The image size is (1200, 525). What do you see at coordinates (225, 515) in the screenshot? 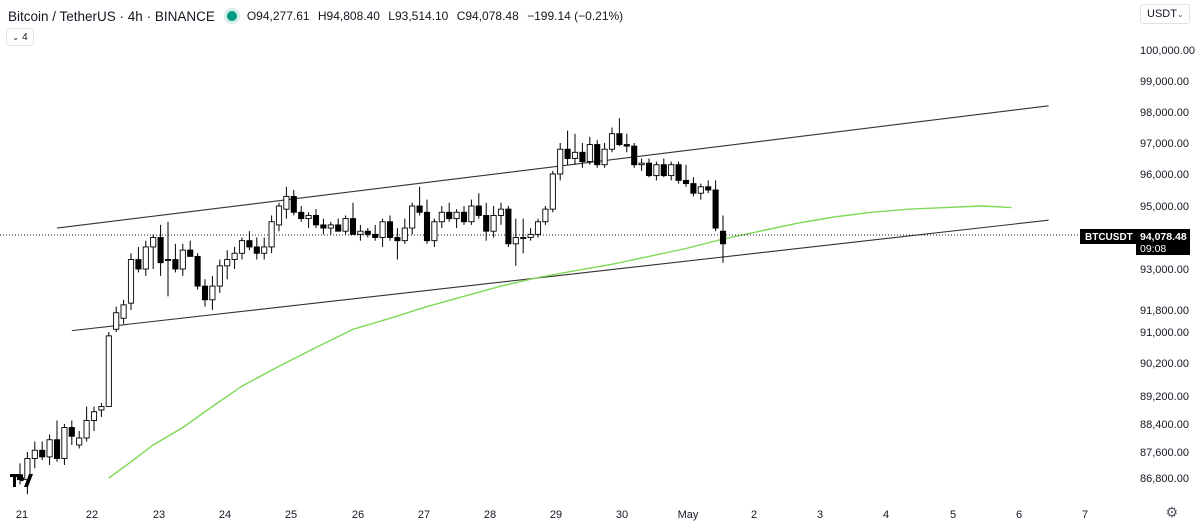
I see `x-tick-label: 24` at bounding box center [225, 515].